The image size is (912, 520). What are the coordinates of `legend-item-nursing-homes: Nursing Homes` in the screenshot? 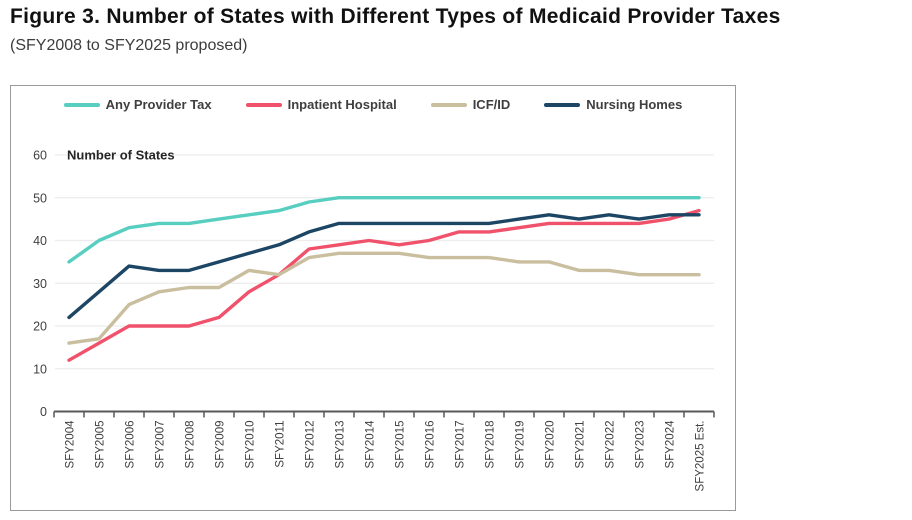 It's located at (613, 104).